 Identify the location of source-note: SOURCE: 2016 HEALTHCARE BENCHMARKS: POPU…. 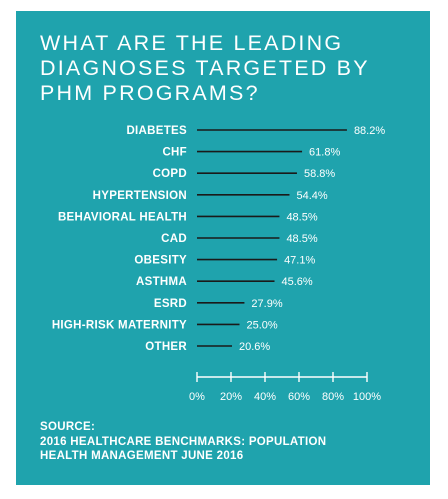
(230, 442).